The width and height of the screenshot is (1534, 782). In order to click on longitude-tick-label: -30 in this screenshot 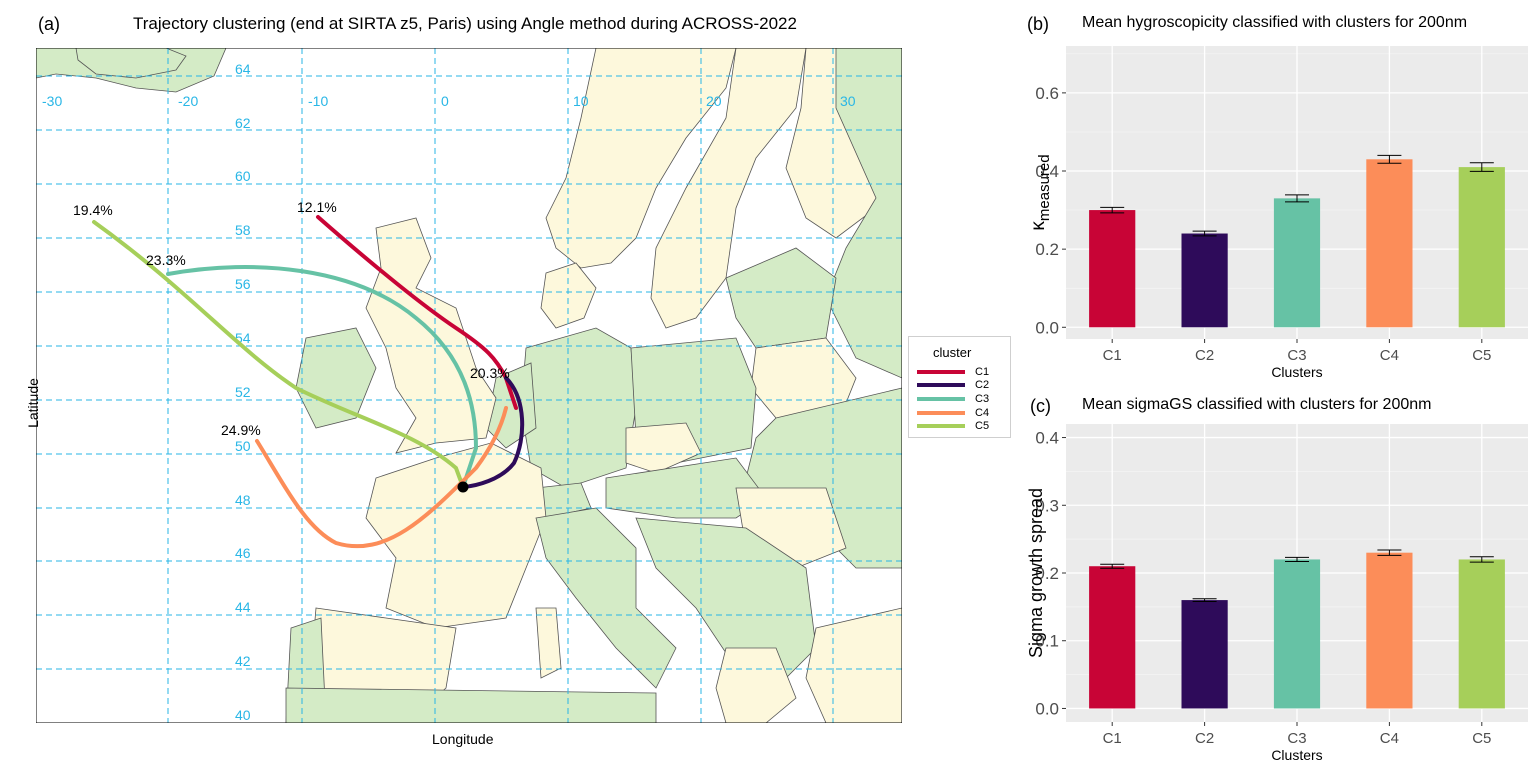, I will do `click(52, 101)`.